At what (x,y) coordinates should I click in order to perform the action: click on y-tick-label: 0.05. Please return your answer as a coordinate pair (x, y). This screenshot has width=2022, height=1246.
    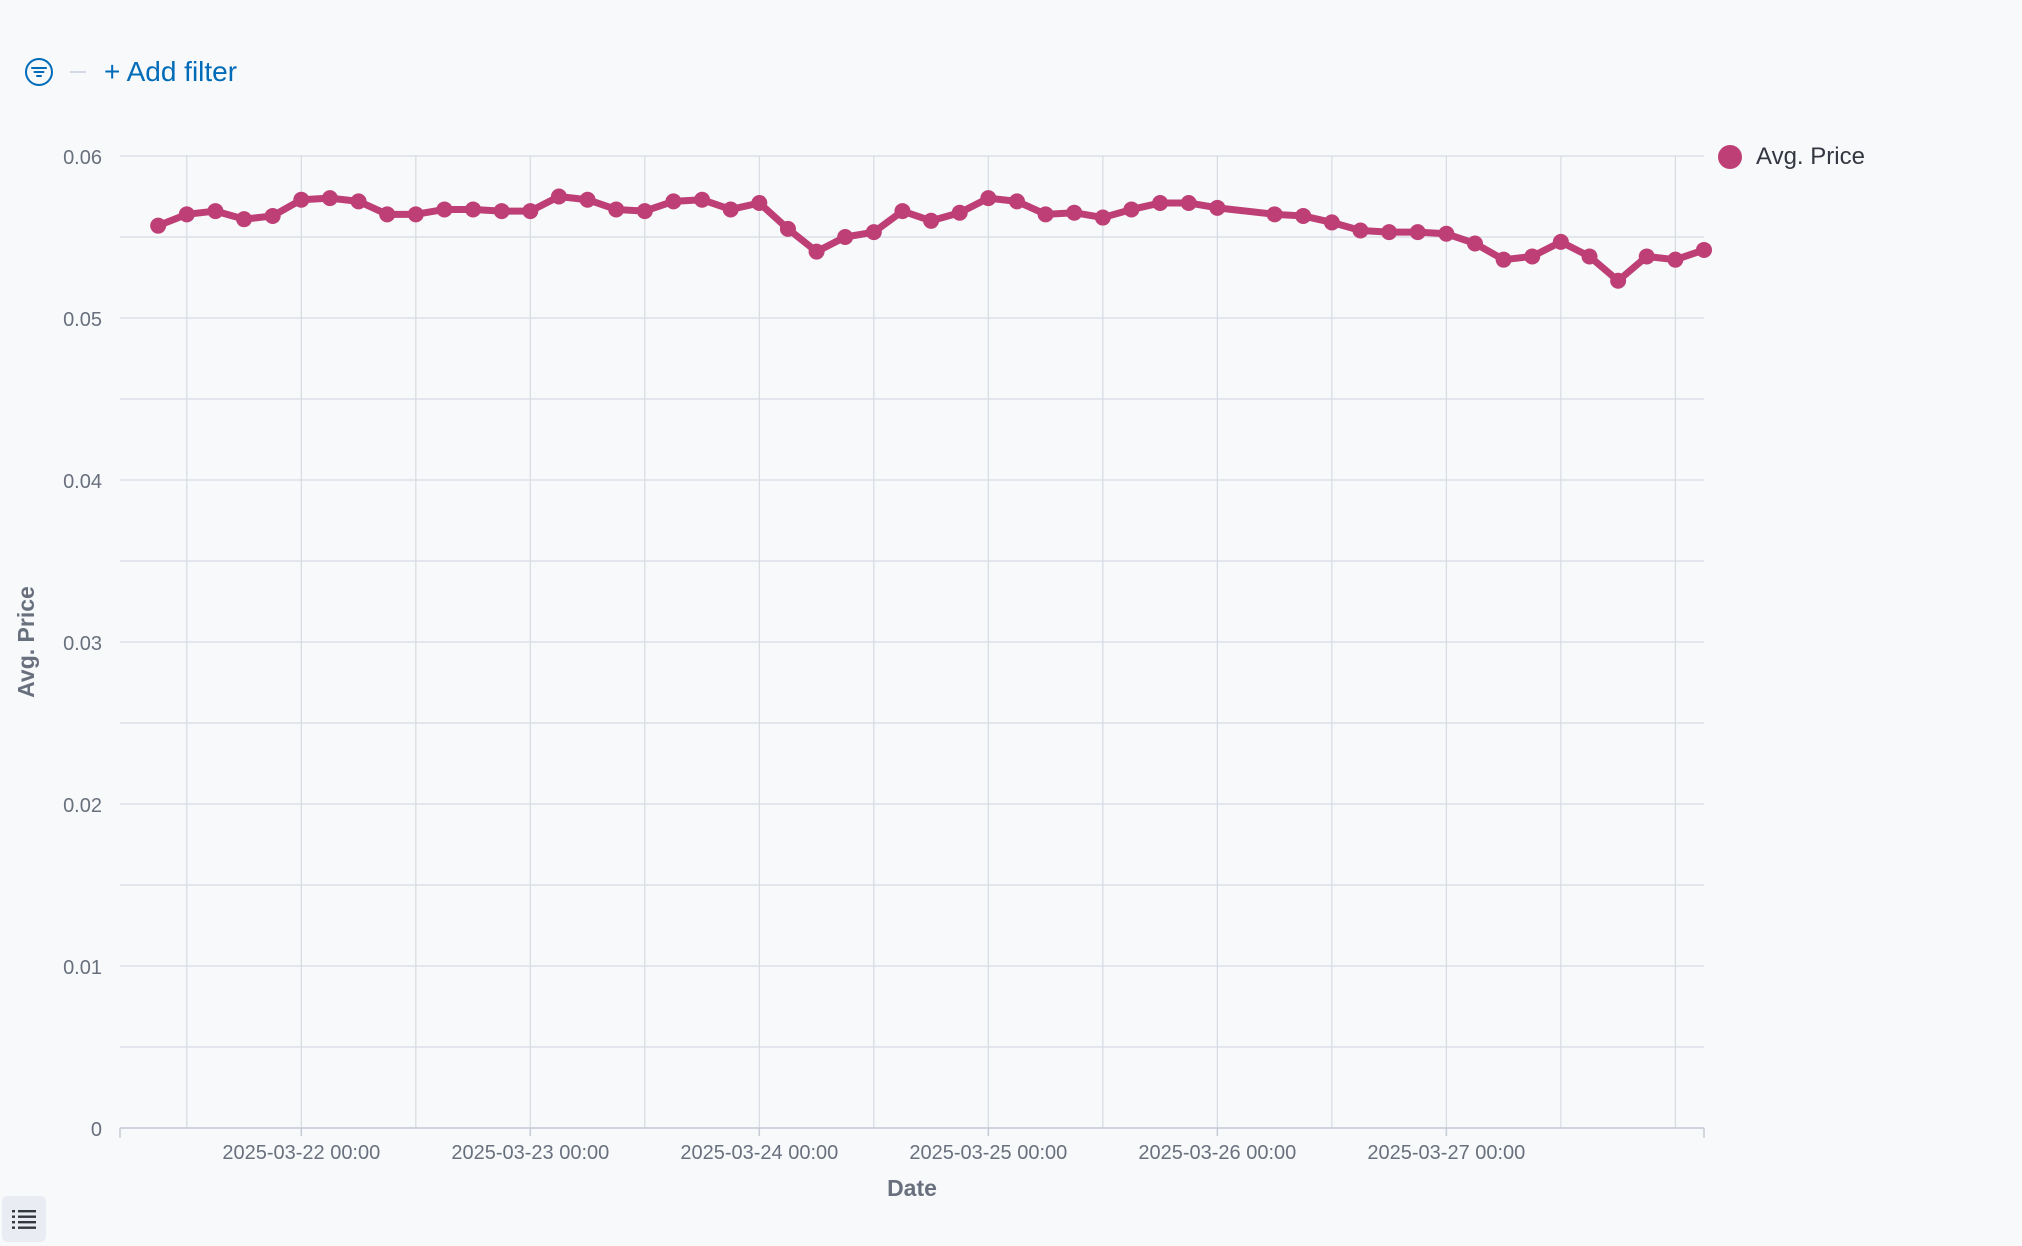
    Looking at the image, I should click on (82, 320).